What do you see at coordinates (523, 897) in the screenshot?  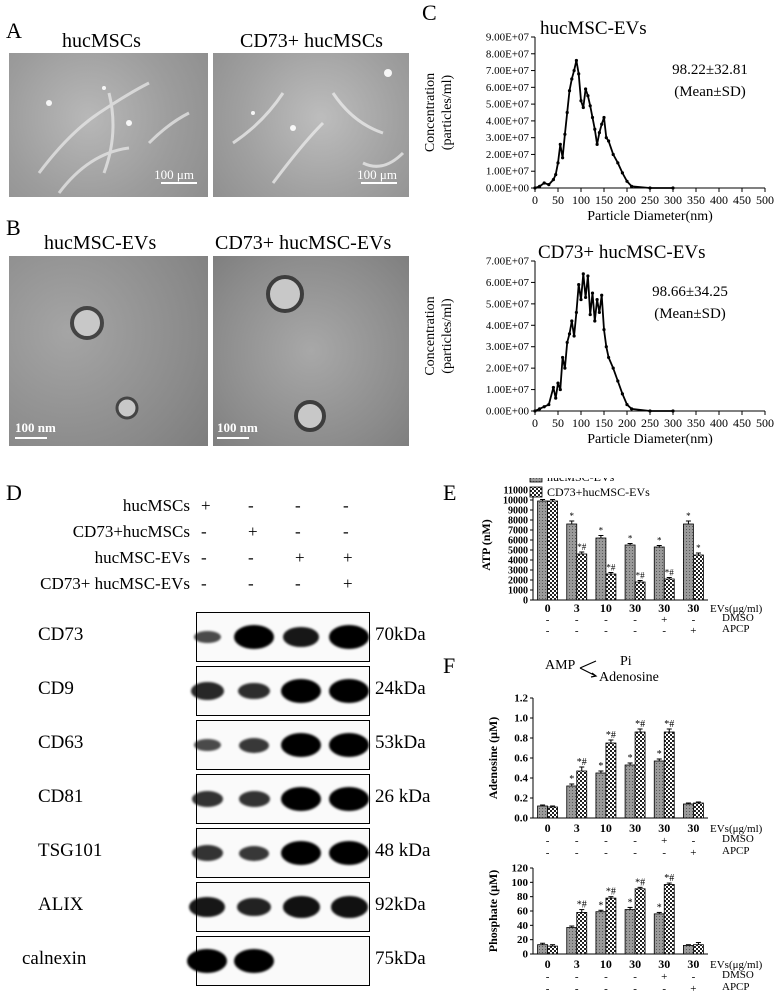 I see `y-tick-label: 80` at bounding box center [523, 897].